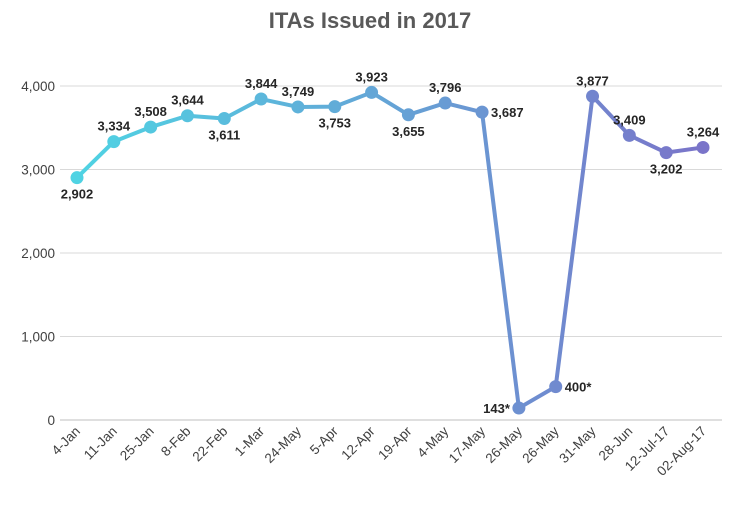 This screenshot has width=740, height=522. Describe the element at coordinates (66, 441) in the screenshot. I see `x-tick-label: 4-Jan` at that location.